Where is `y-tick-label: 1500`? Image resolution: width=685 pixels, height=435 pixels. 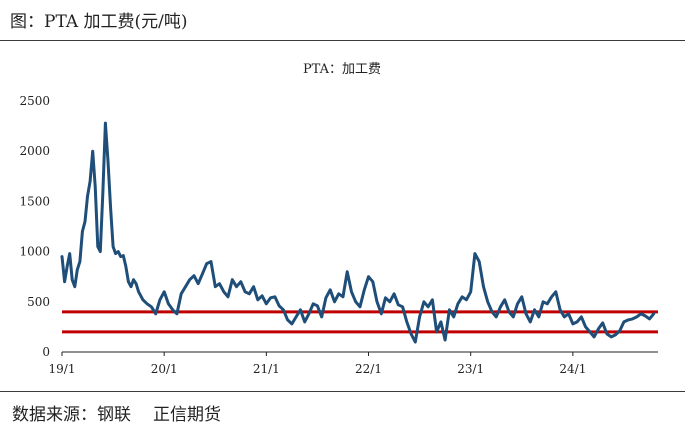 y-tick-label: 1500 is located at coordinates (34, 201).